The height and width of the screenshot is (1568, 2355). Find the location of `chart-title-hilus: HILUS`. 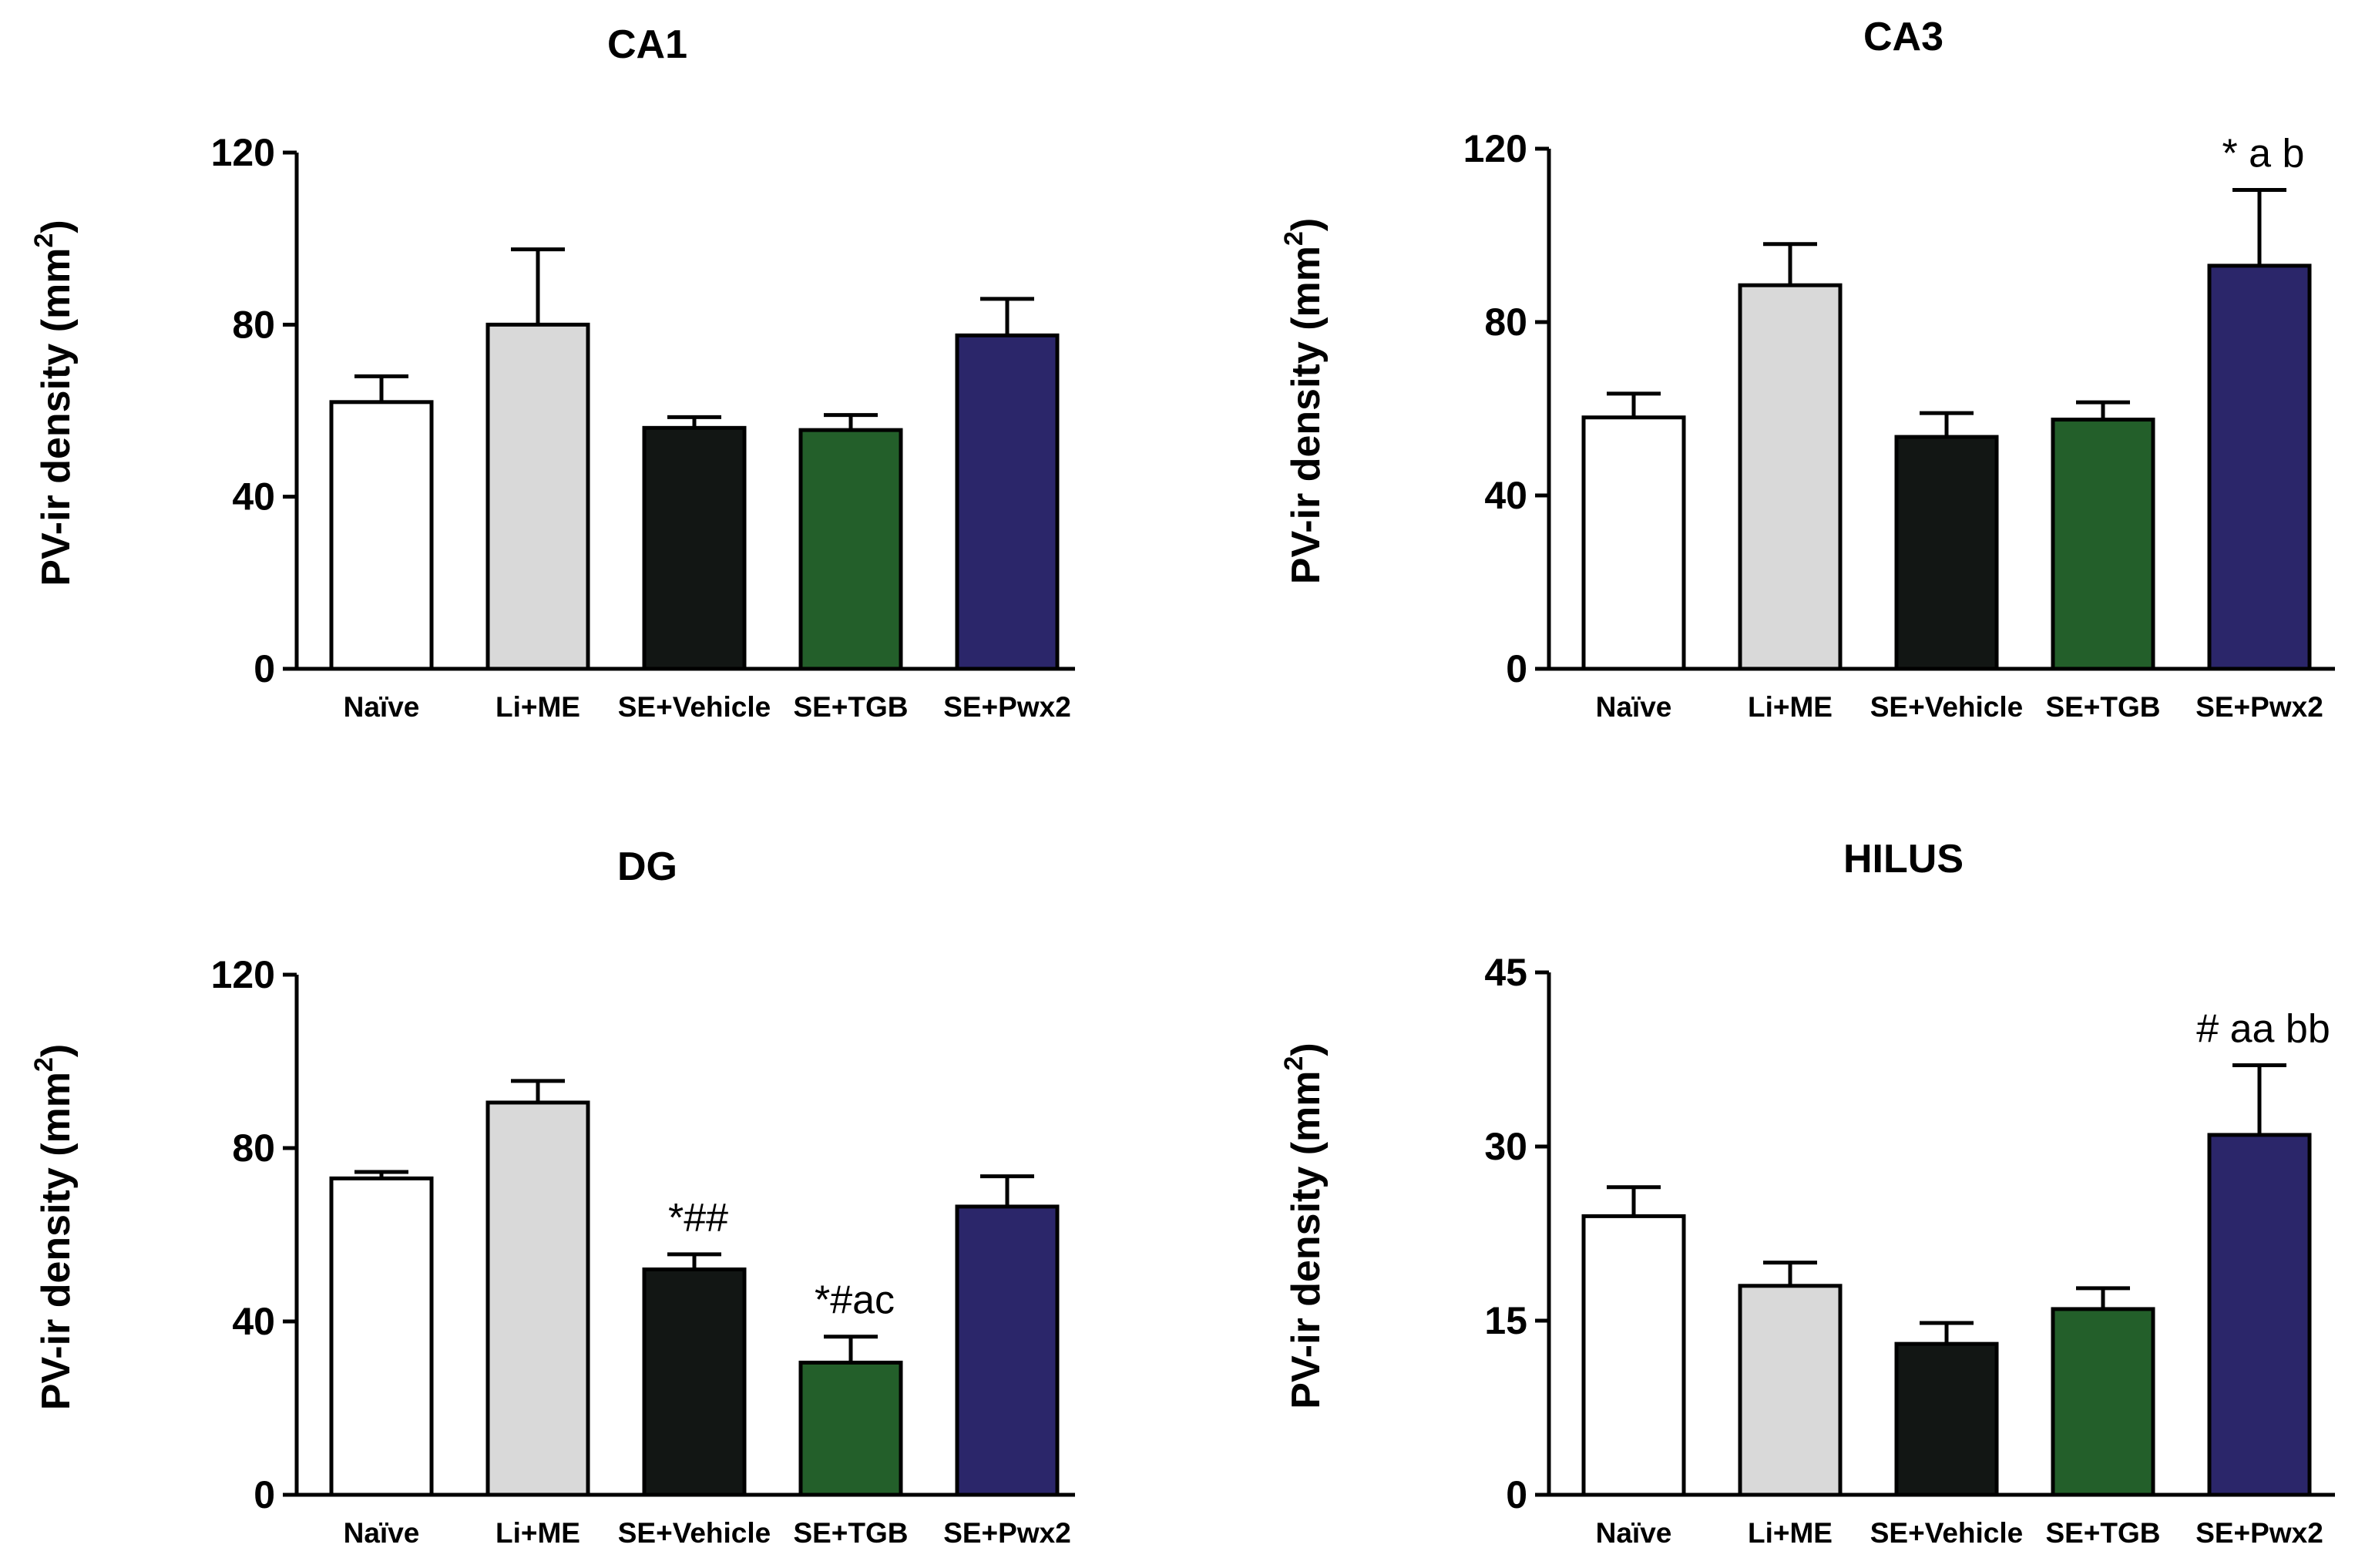

chart-title-hilus: HILUS is located at coordinates (1903, 859).